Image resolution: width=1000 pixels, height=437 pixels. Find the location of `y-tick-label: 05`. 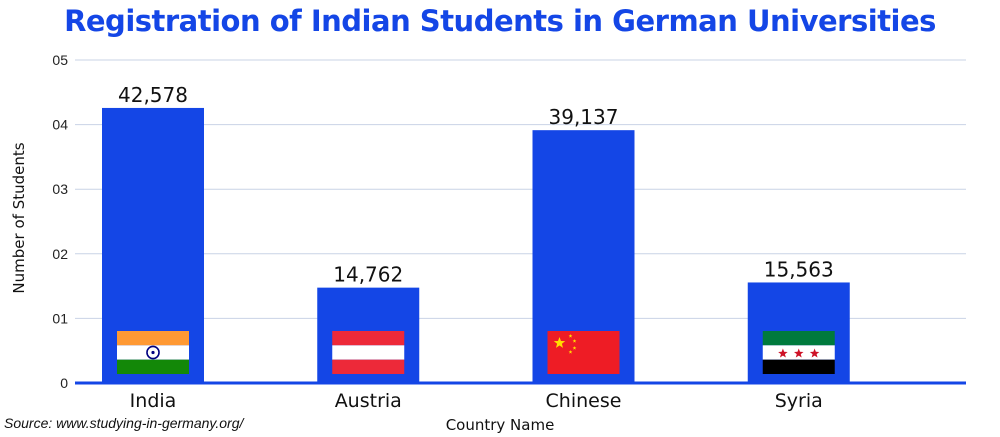

y-tick-label: 05 is located at coordinates (60, 60).